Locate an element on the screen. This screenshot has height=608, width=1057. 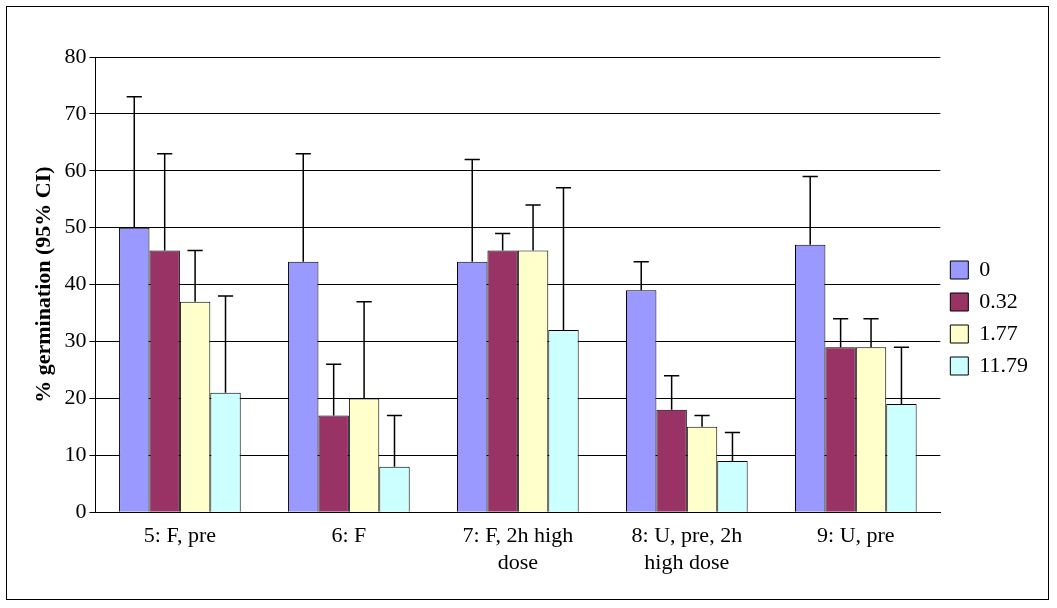
y-tick-label: 0 is located at coordinates (81, 510).